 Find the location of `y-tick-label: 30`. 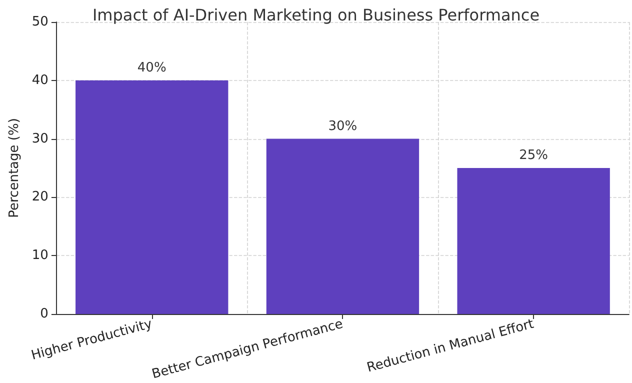

y-tick-label: 30 is located at coordinates (40, 138).